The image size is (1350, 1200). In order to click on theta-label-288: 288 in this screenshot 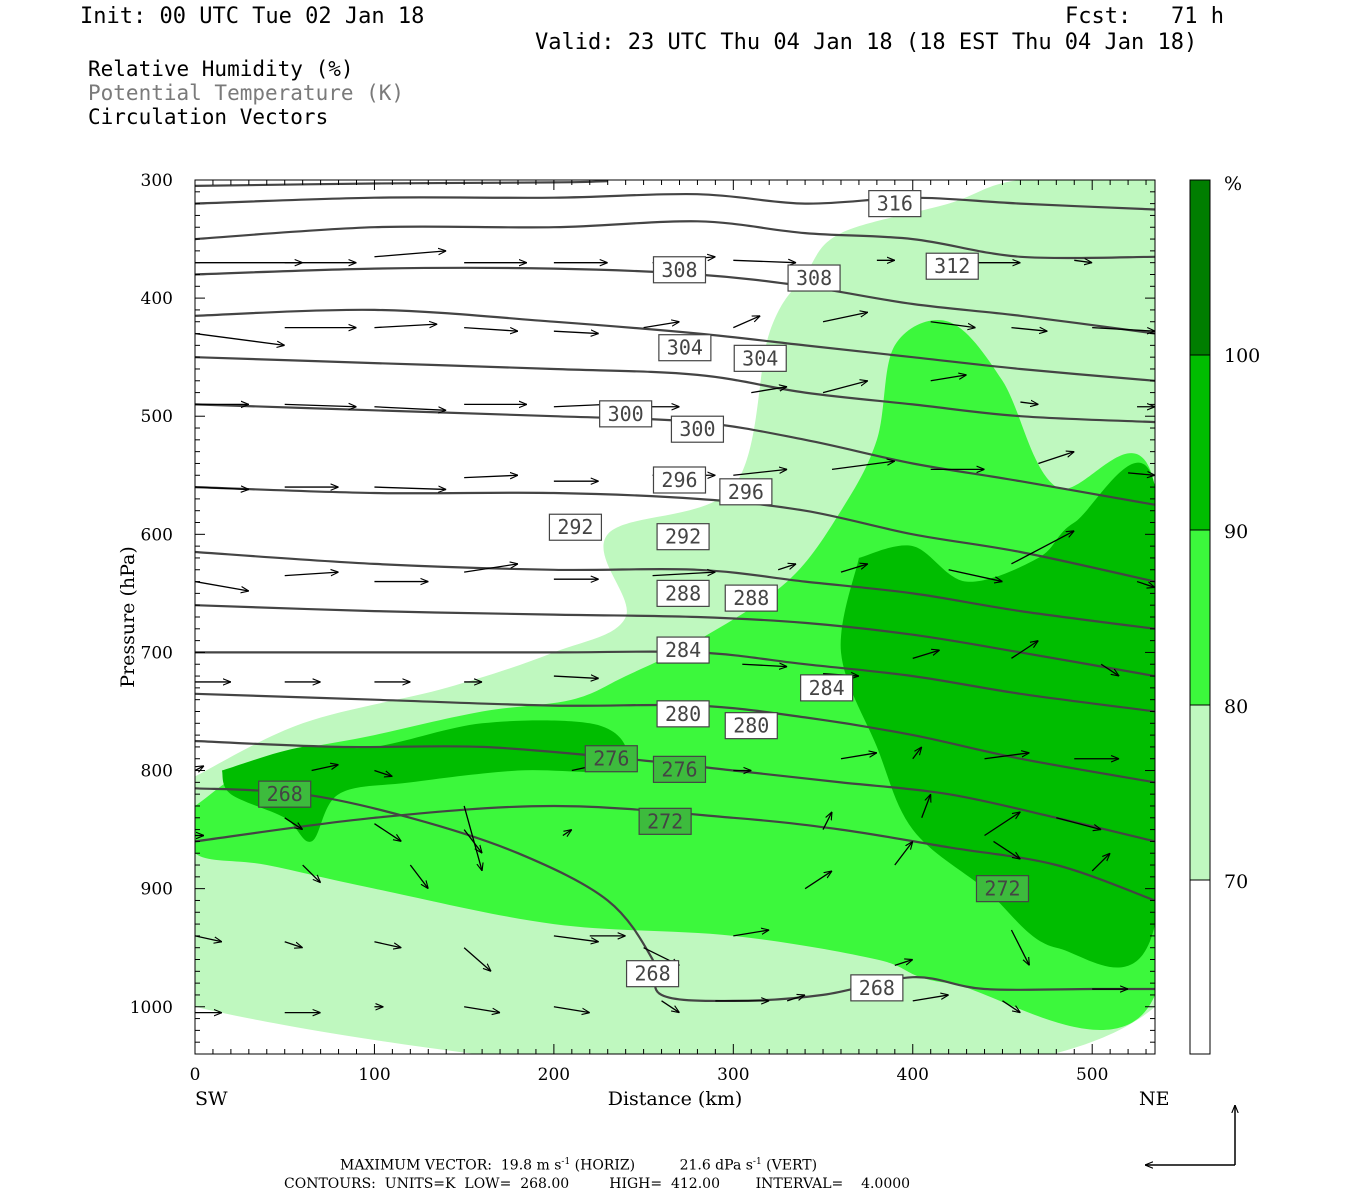, I will do `click(751, 598)`.